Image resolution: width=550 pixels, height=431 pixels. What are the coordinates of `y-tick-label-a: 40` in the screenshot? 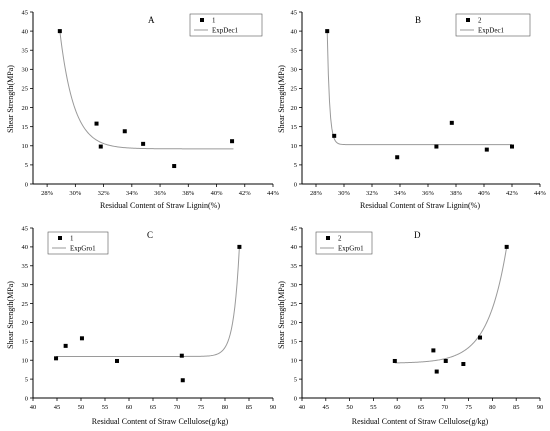 It's located at (25, 31).